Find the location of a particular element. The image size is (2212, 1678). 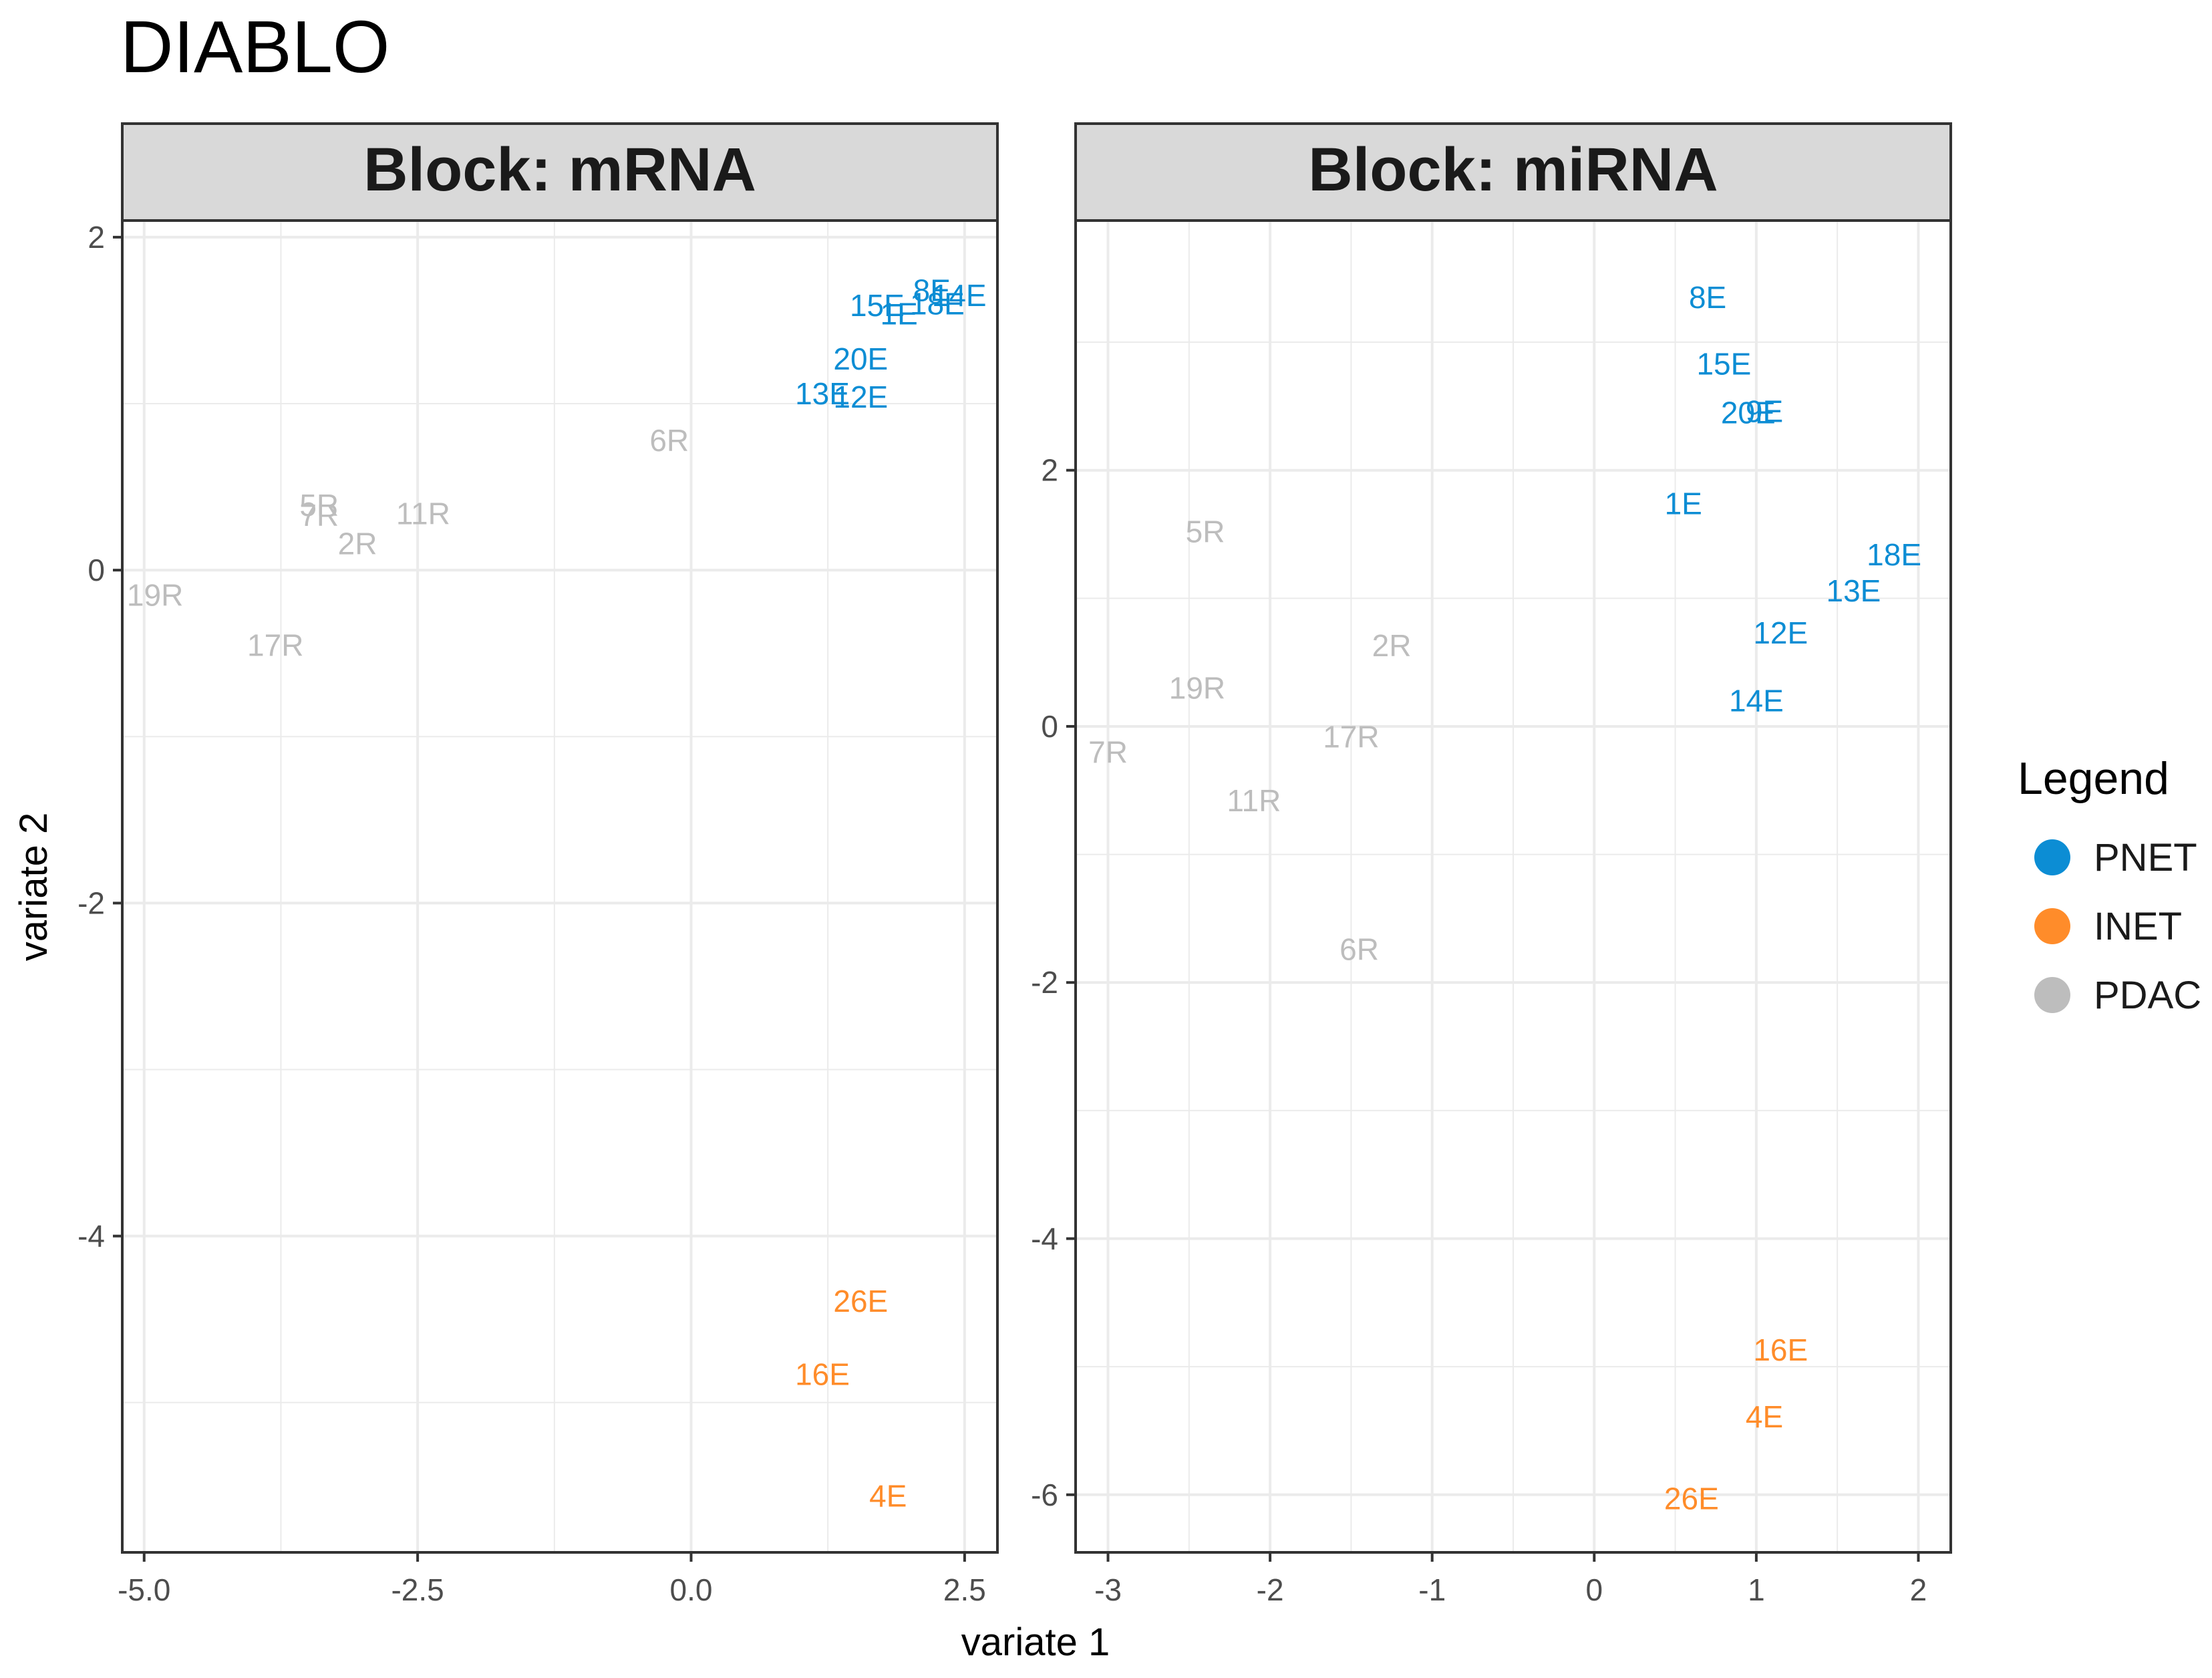

x-tick-label: -5.0 is located at coordinates (144, 1589).